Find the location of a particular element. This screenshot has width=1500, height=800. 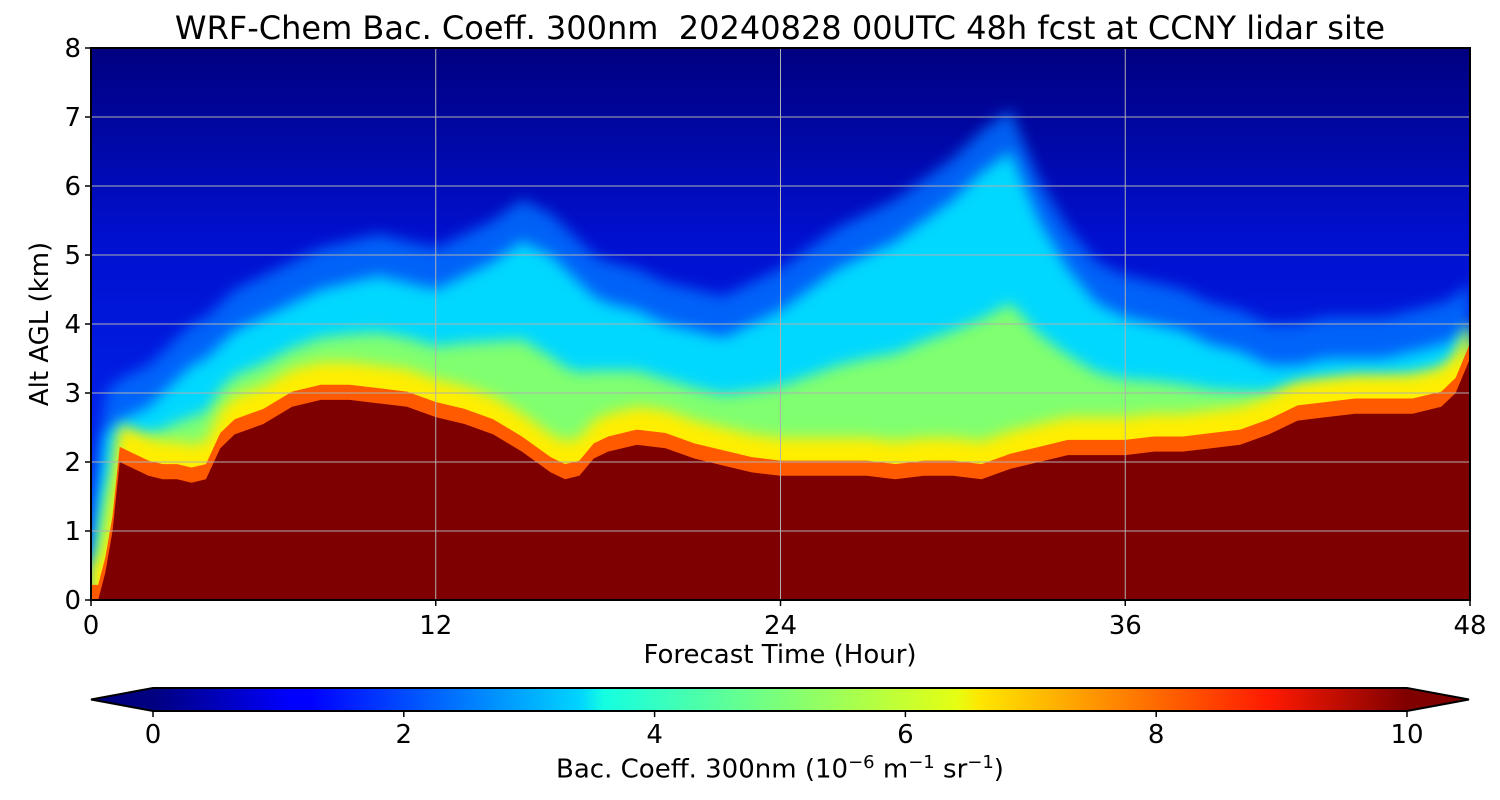

colorbar-tick-label: 4 is located at coordinates (654, 735).